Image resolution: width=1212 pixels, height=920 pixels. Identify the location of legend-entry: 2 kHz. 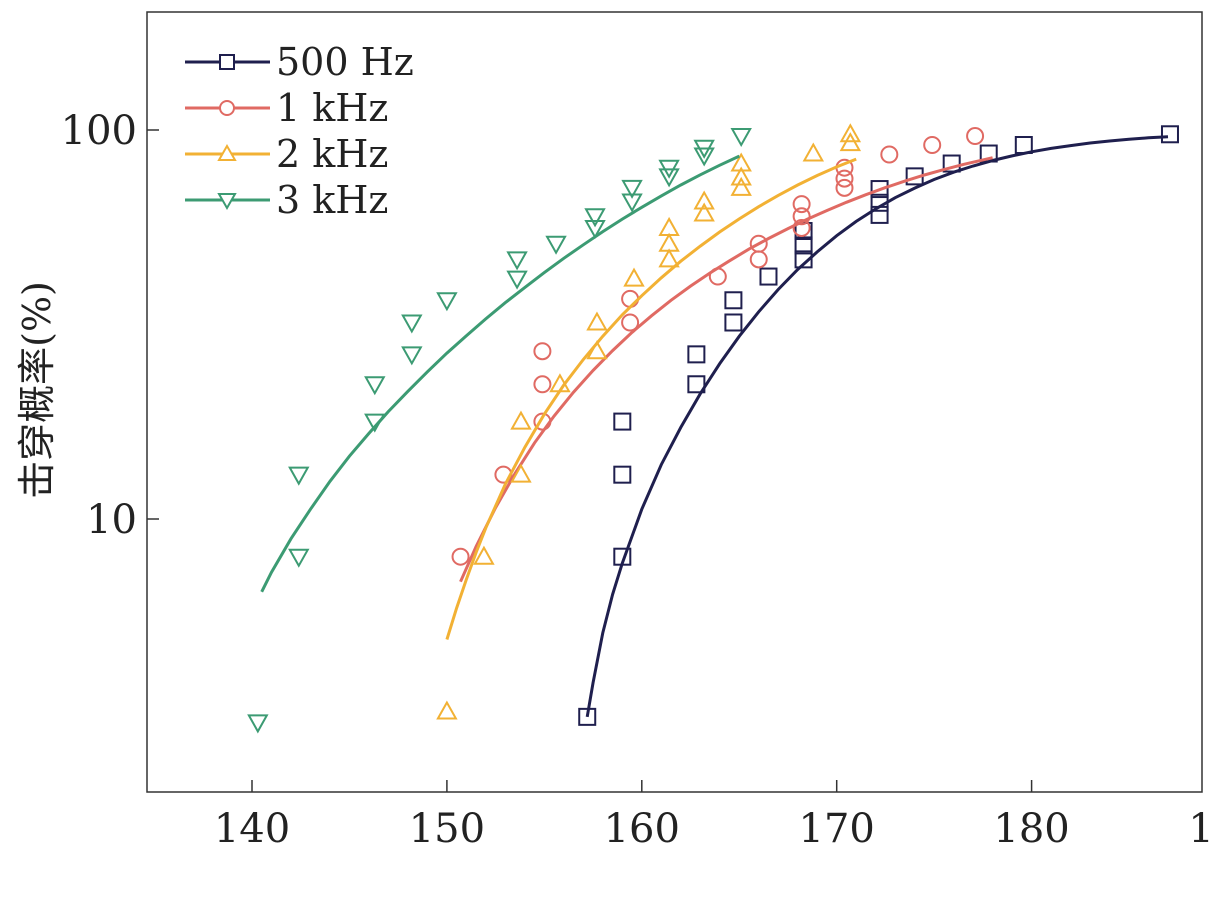
(286, 154).